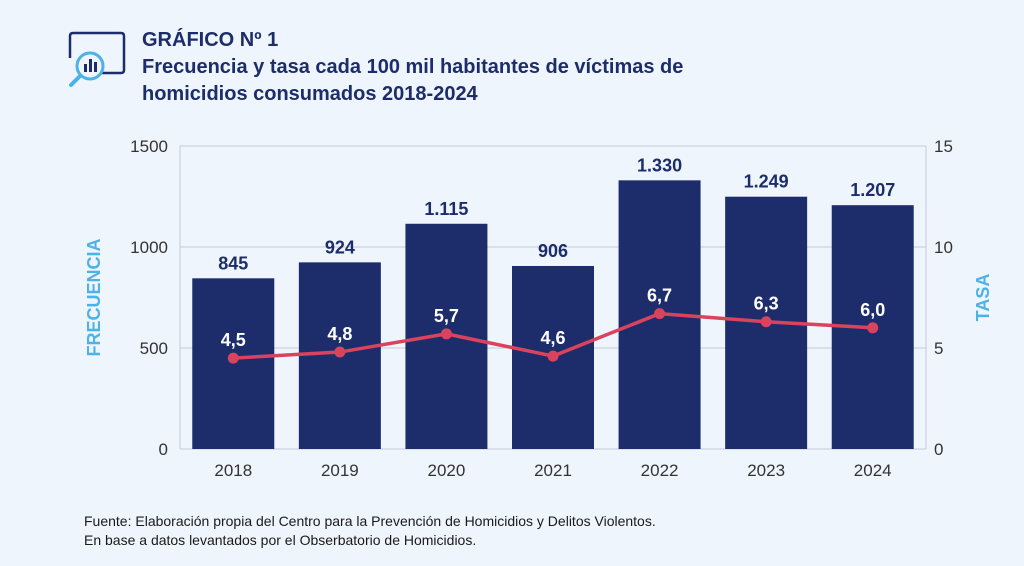  I want to click on rate-line, so click(553, 336).